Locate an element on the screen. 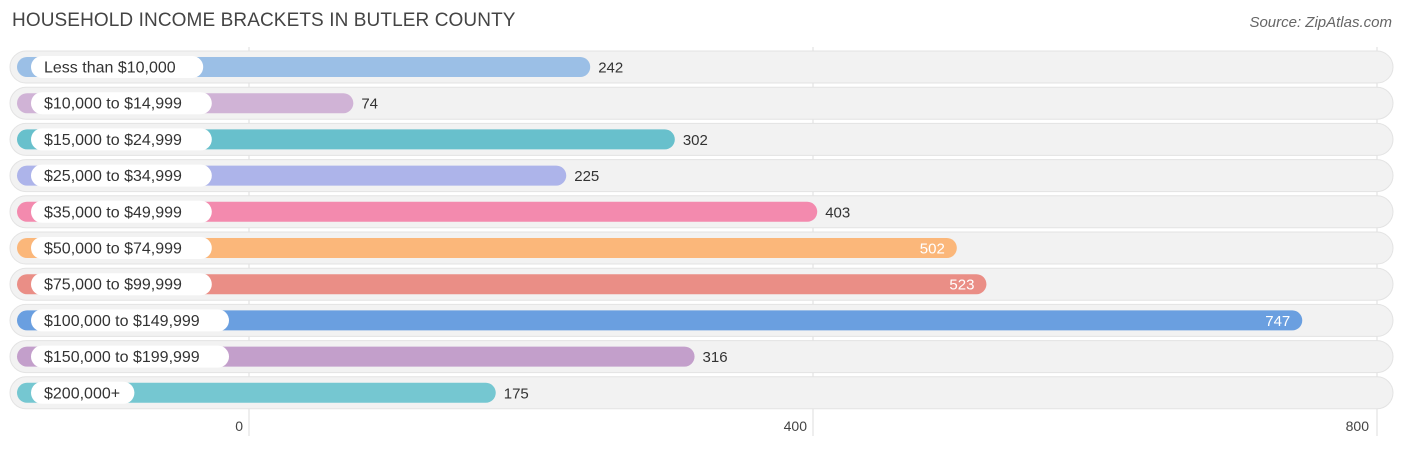  category-label: $50,000 to $74,999 is located at coordinates (113, 249).